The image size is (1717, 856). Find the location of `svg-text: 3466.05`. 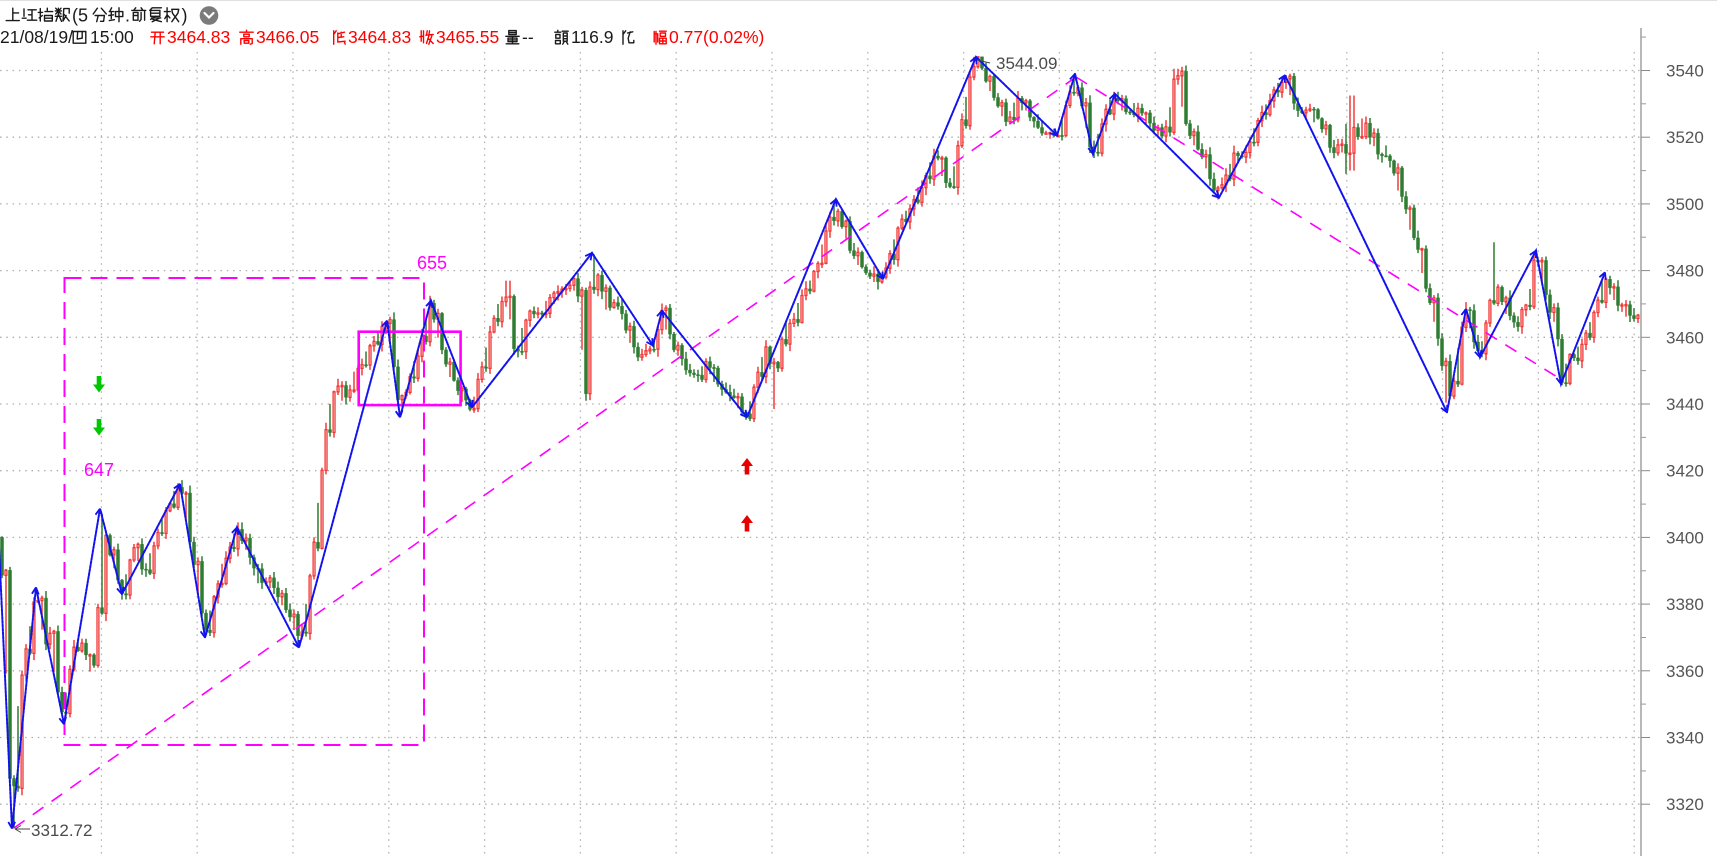

svg-text: 3466.05 is located at coordinates (287, 37).